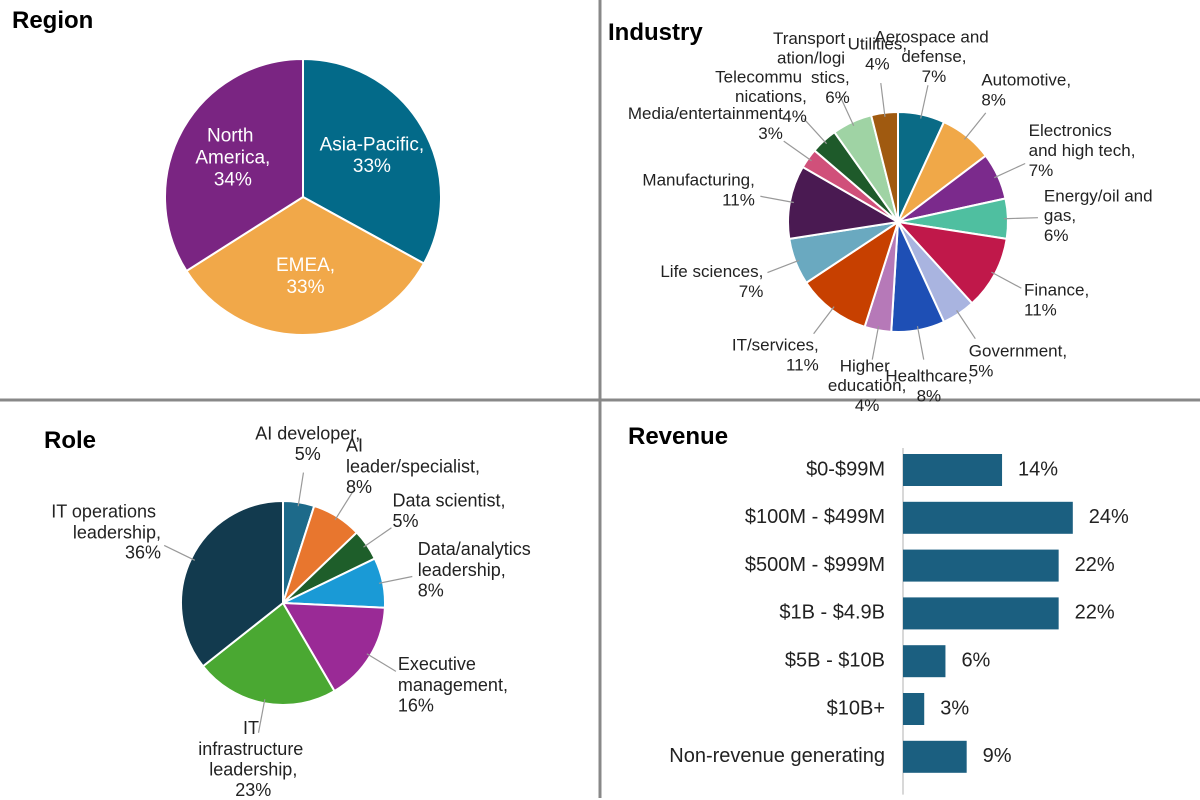  What do you see at coordinates (775, 345) in the screenshot?
I see `slice-label: IT/services,` at bounding box center [775, 345].